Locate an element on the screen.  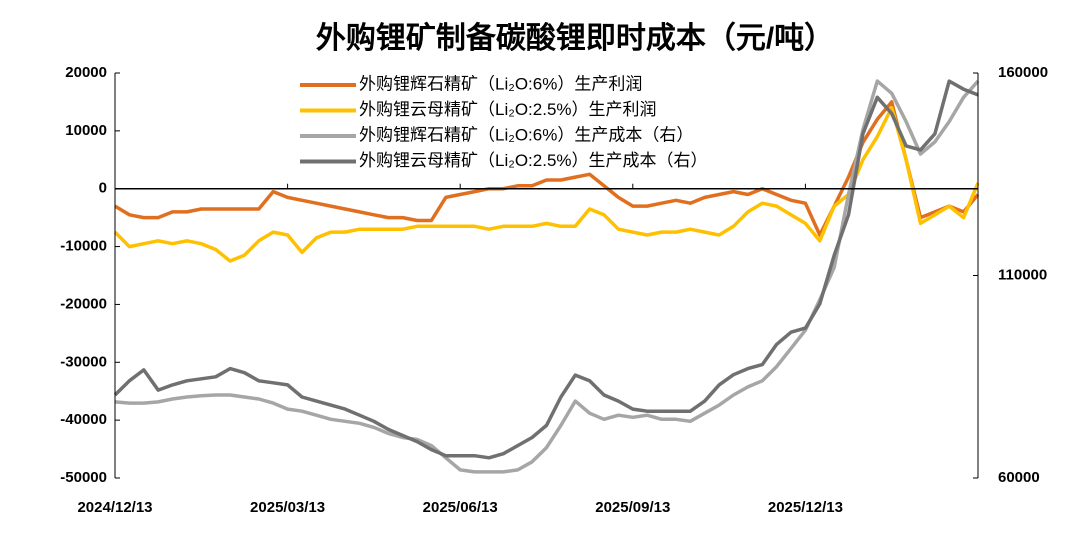
x-tick-label: 2025/06/13 is located at coordinates (460, 507).